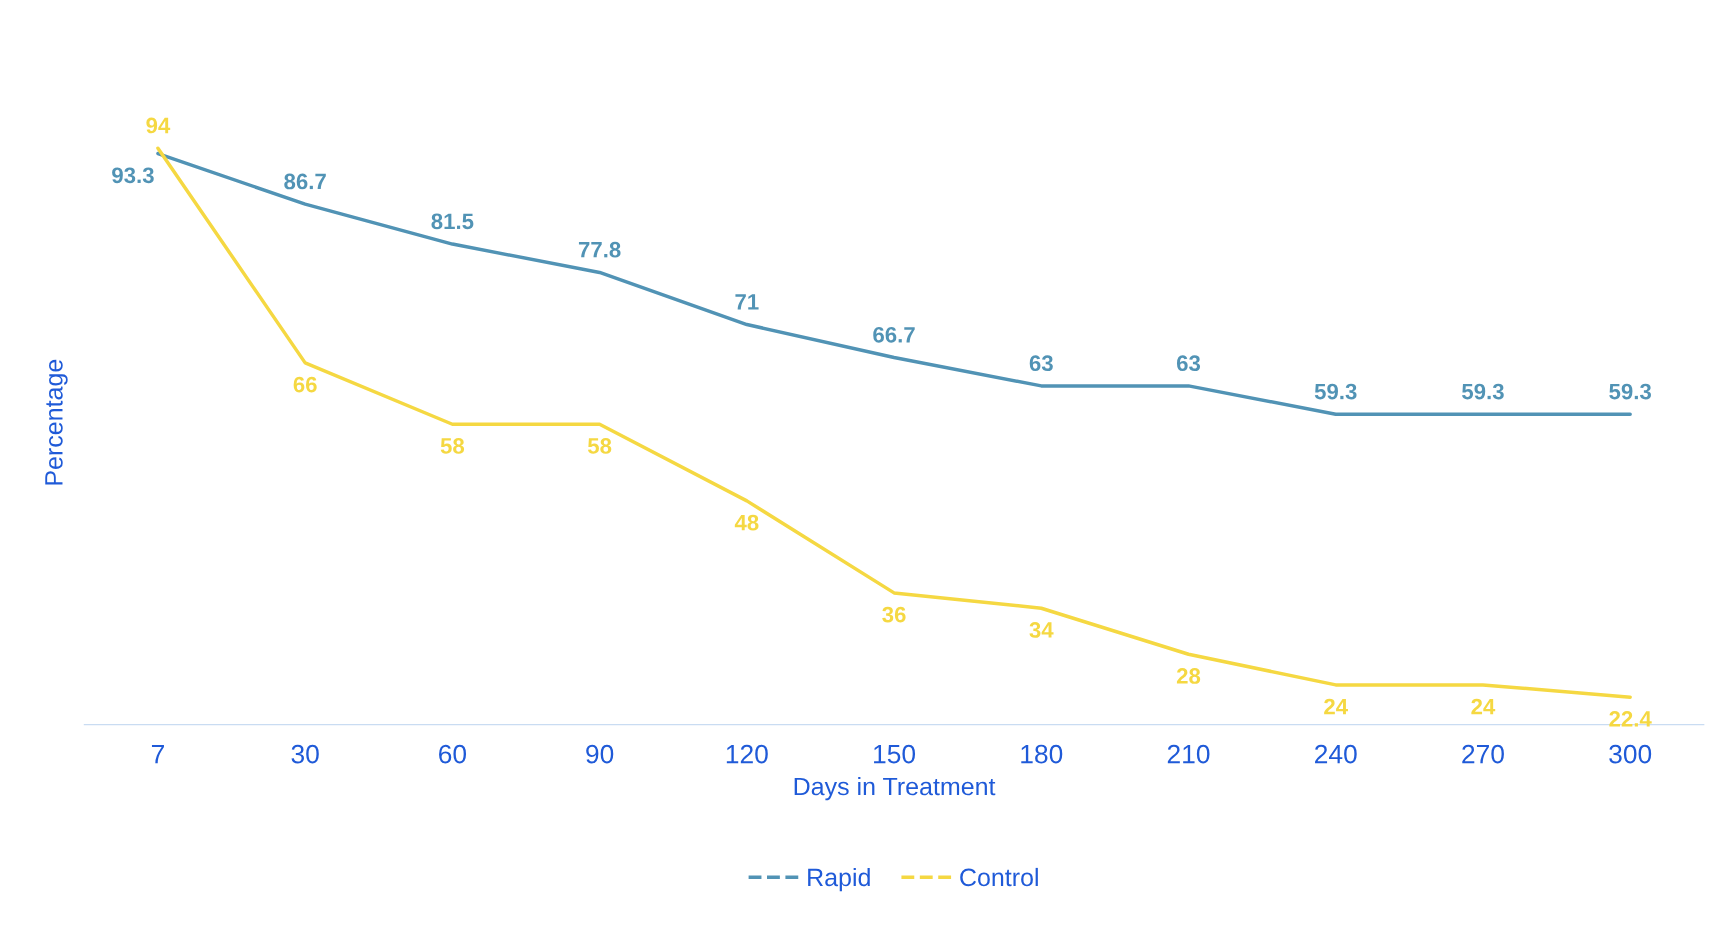 The height and width of the screenshot is (929, 1721). What do you see at coordinates (1630, 754) in the screenshot?
I see `x-tick-label: 300` at bounding box center [1630, 754].